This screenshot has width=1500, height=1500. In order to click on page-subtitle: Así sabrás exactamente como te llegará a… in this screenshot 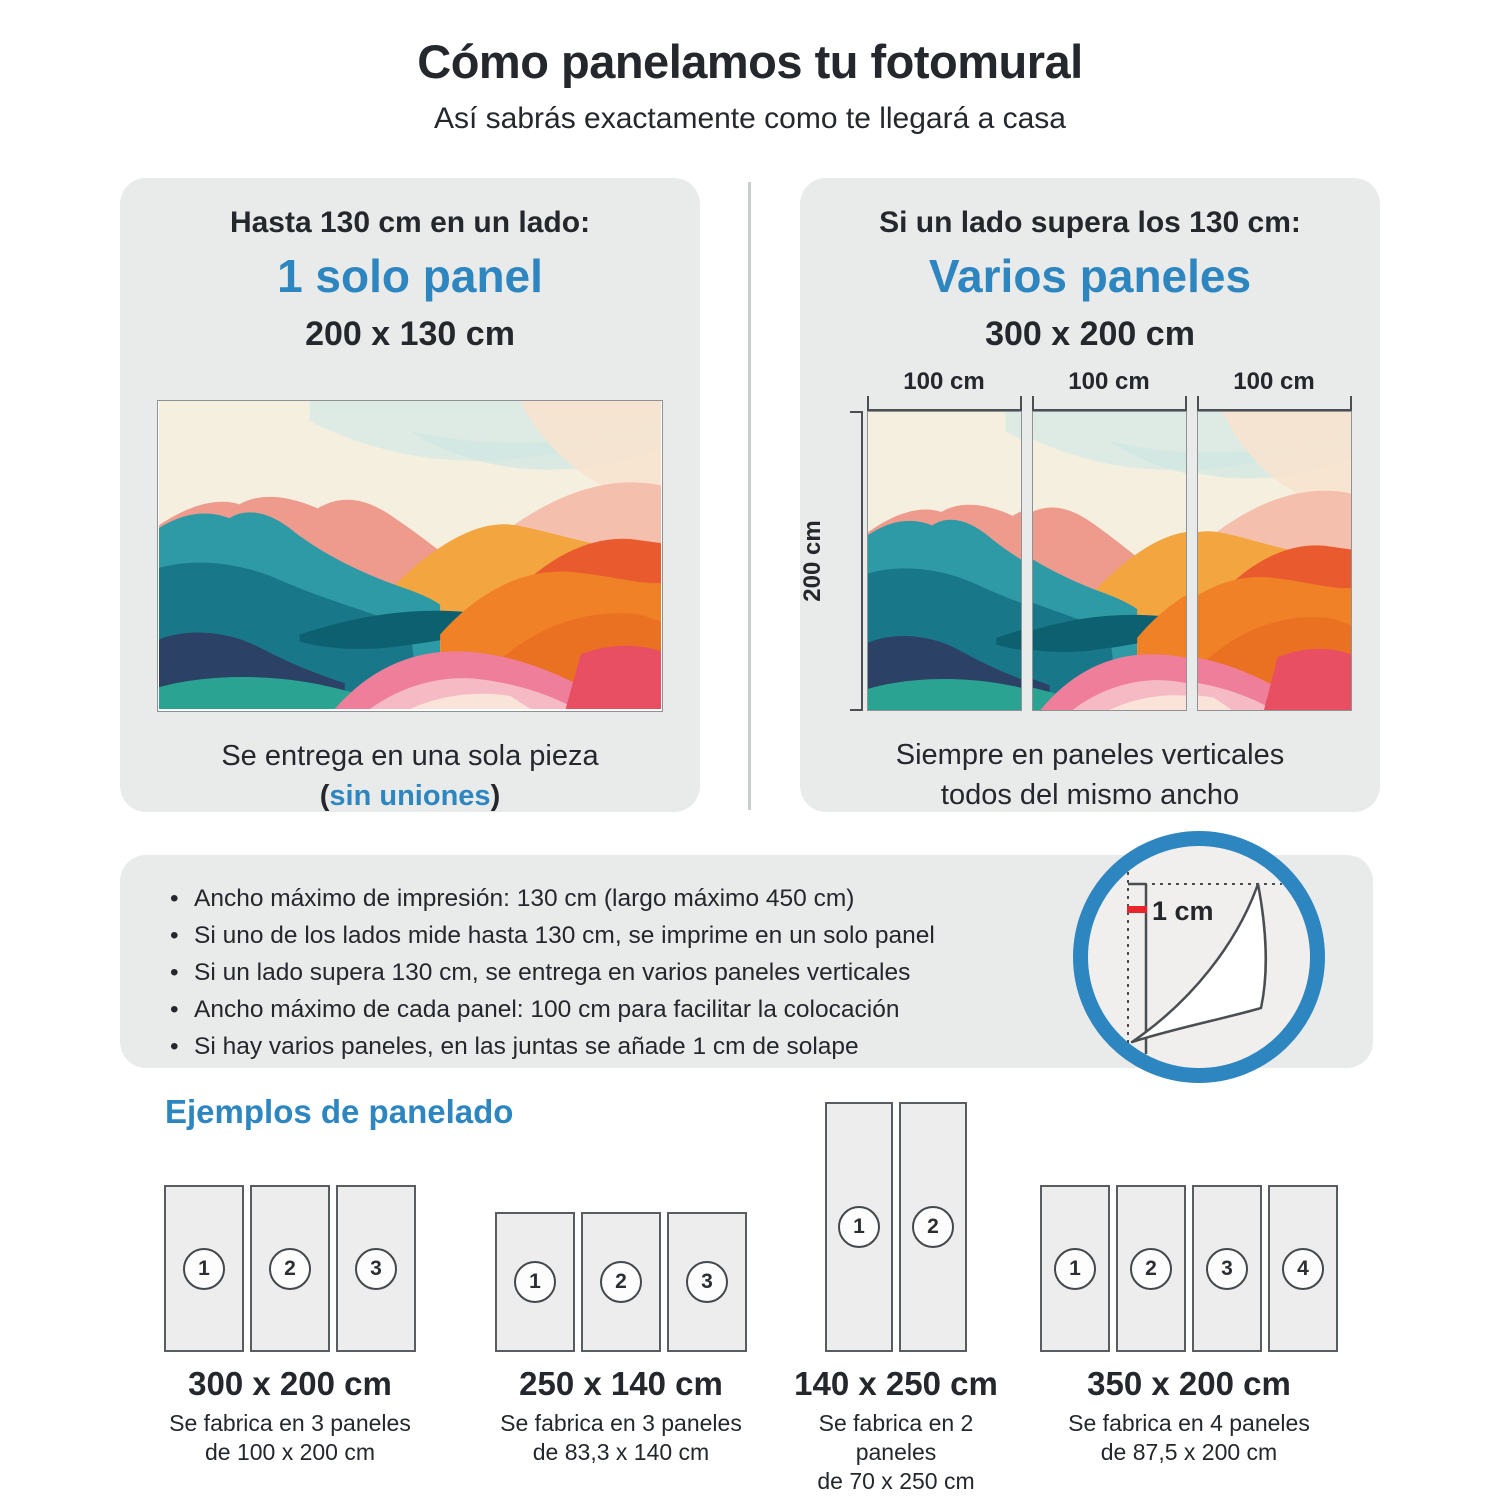, I will do `click(750, 118)`.